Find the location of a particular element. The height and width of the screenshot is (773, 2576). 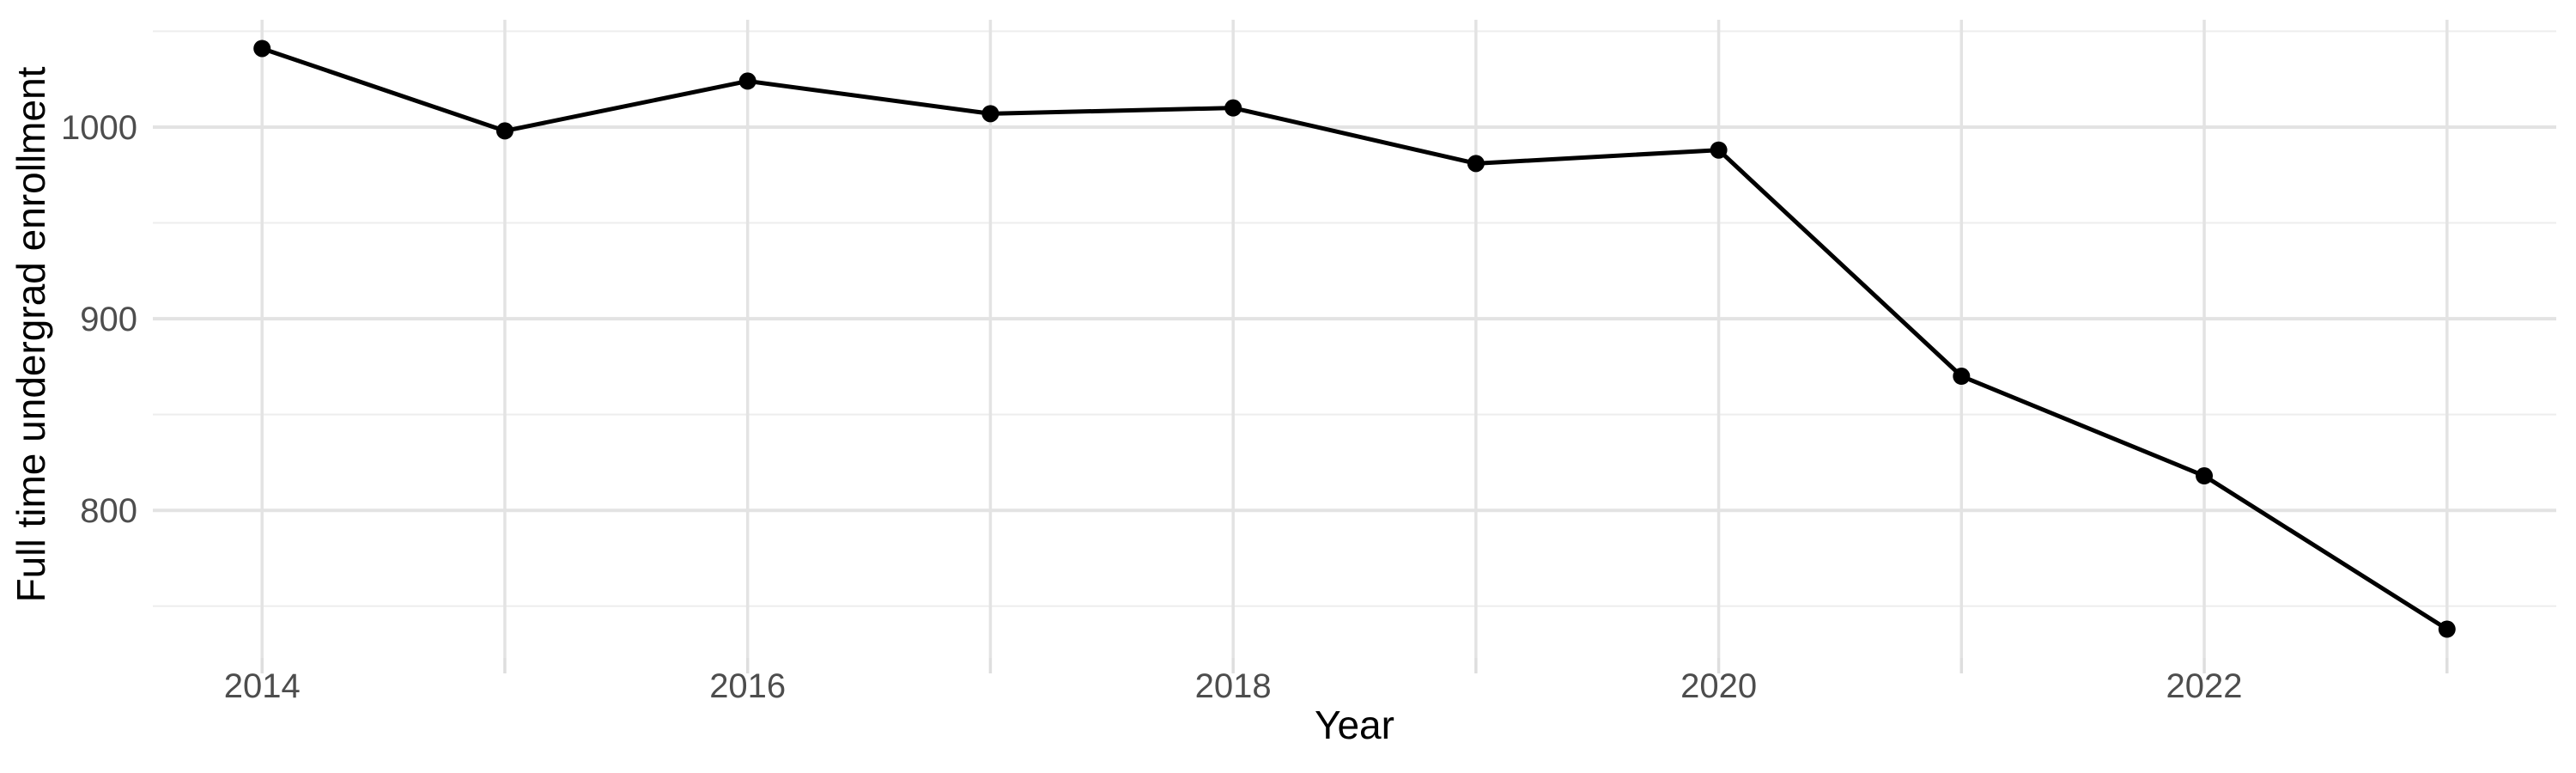

y-axis-tick-labels: 800 900 1000 is located at coordinates (99, 319).